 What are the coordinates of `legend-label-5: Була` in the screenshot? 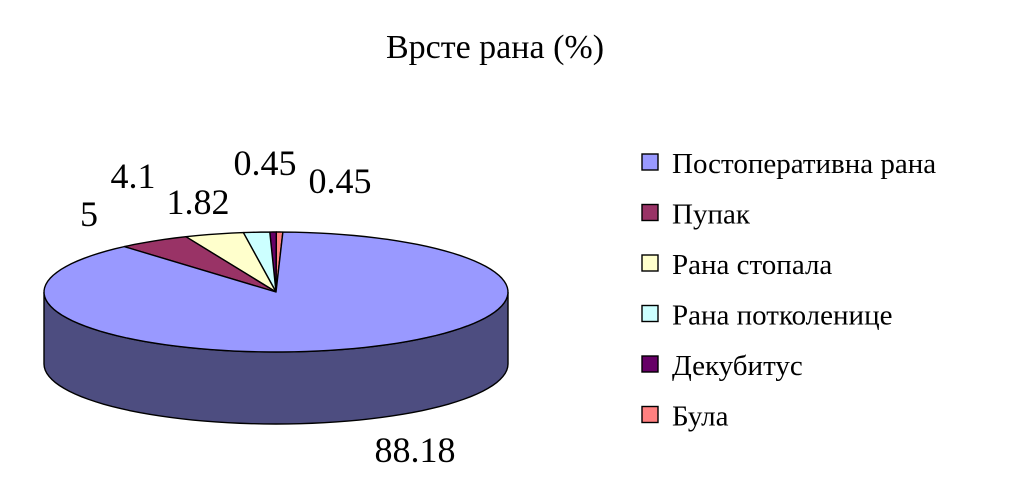 It's located at (700, 417).